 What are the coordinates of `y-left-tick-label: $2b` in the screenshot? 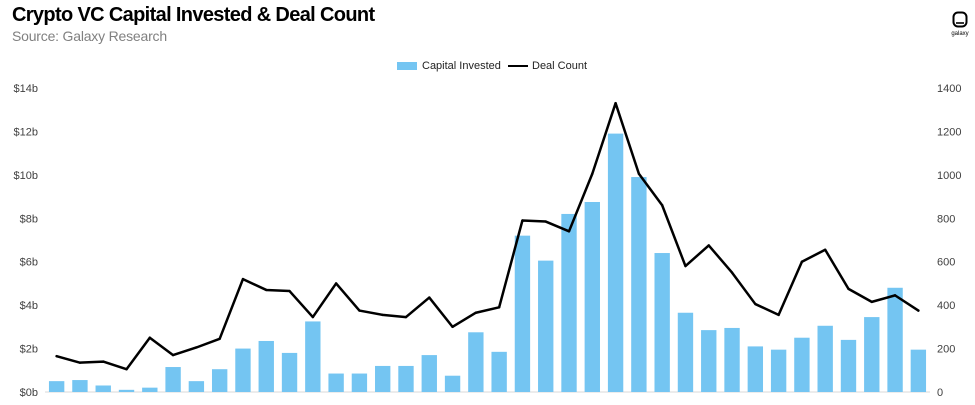 It's located at (29, 350).